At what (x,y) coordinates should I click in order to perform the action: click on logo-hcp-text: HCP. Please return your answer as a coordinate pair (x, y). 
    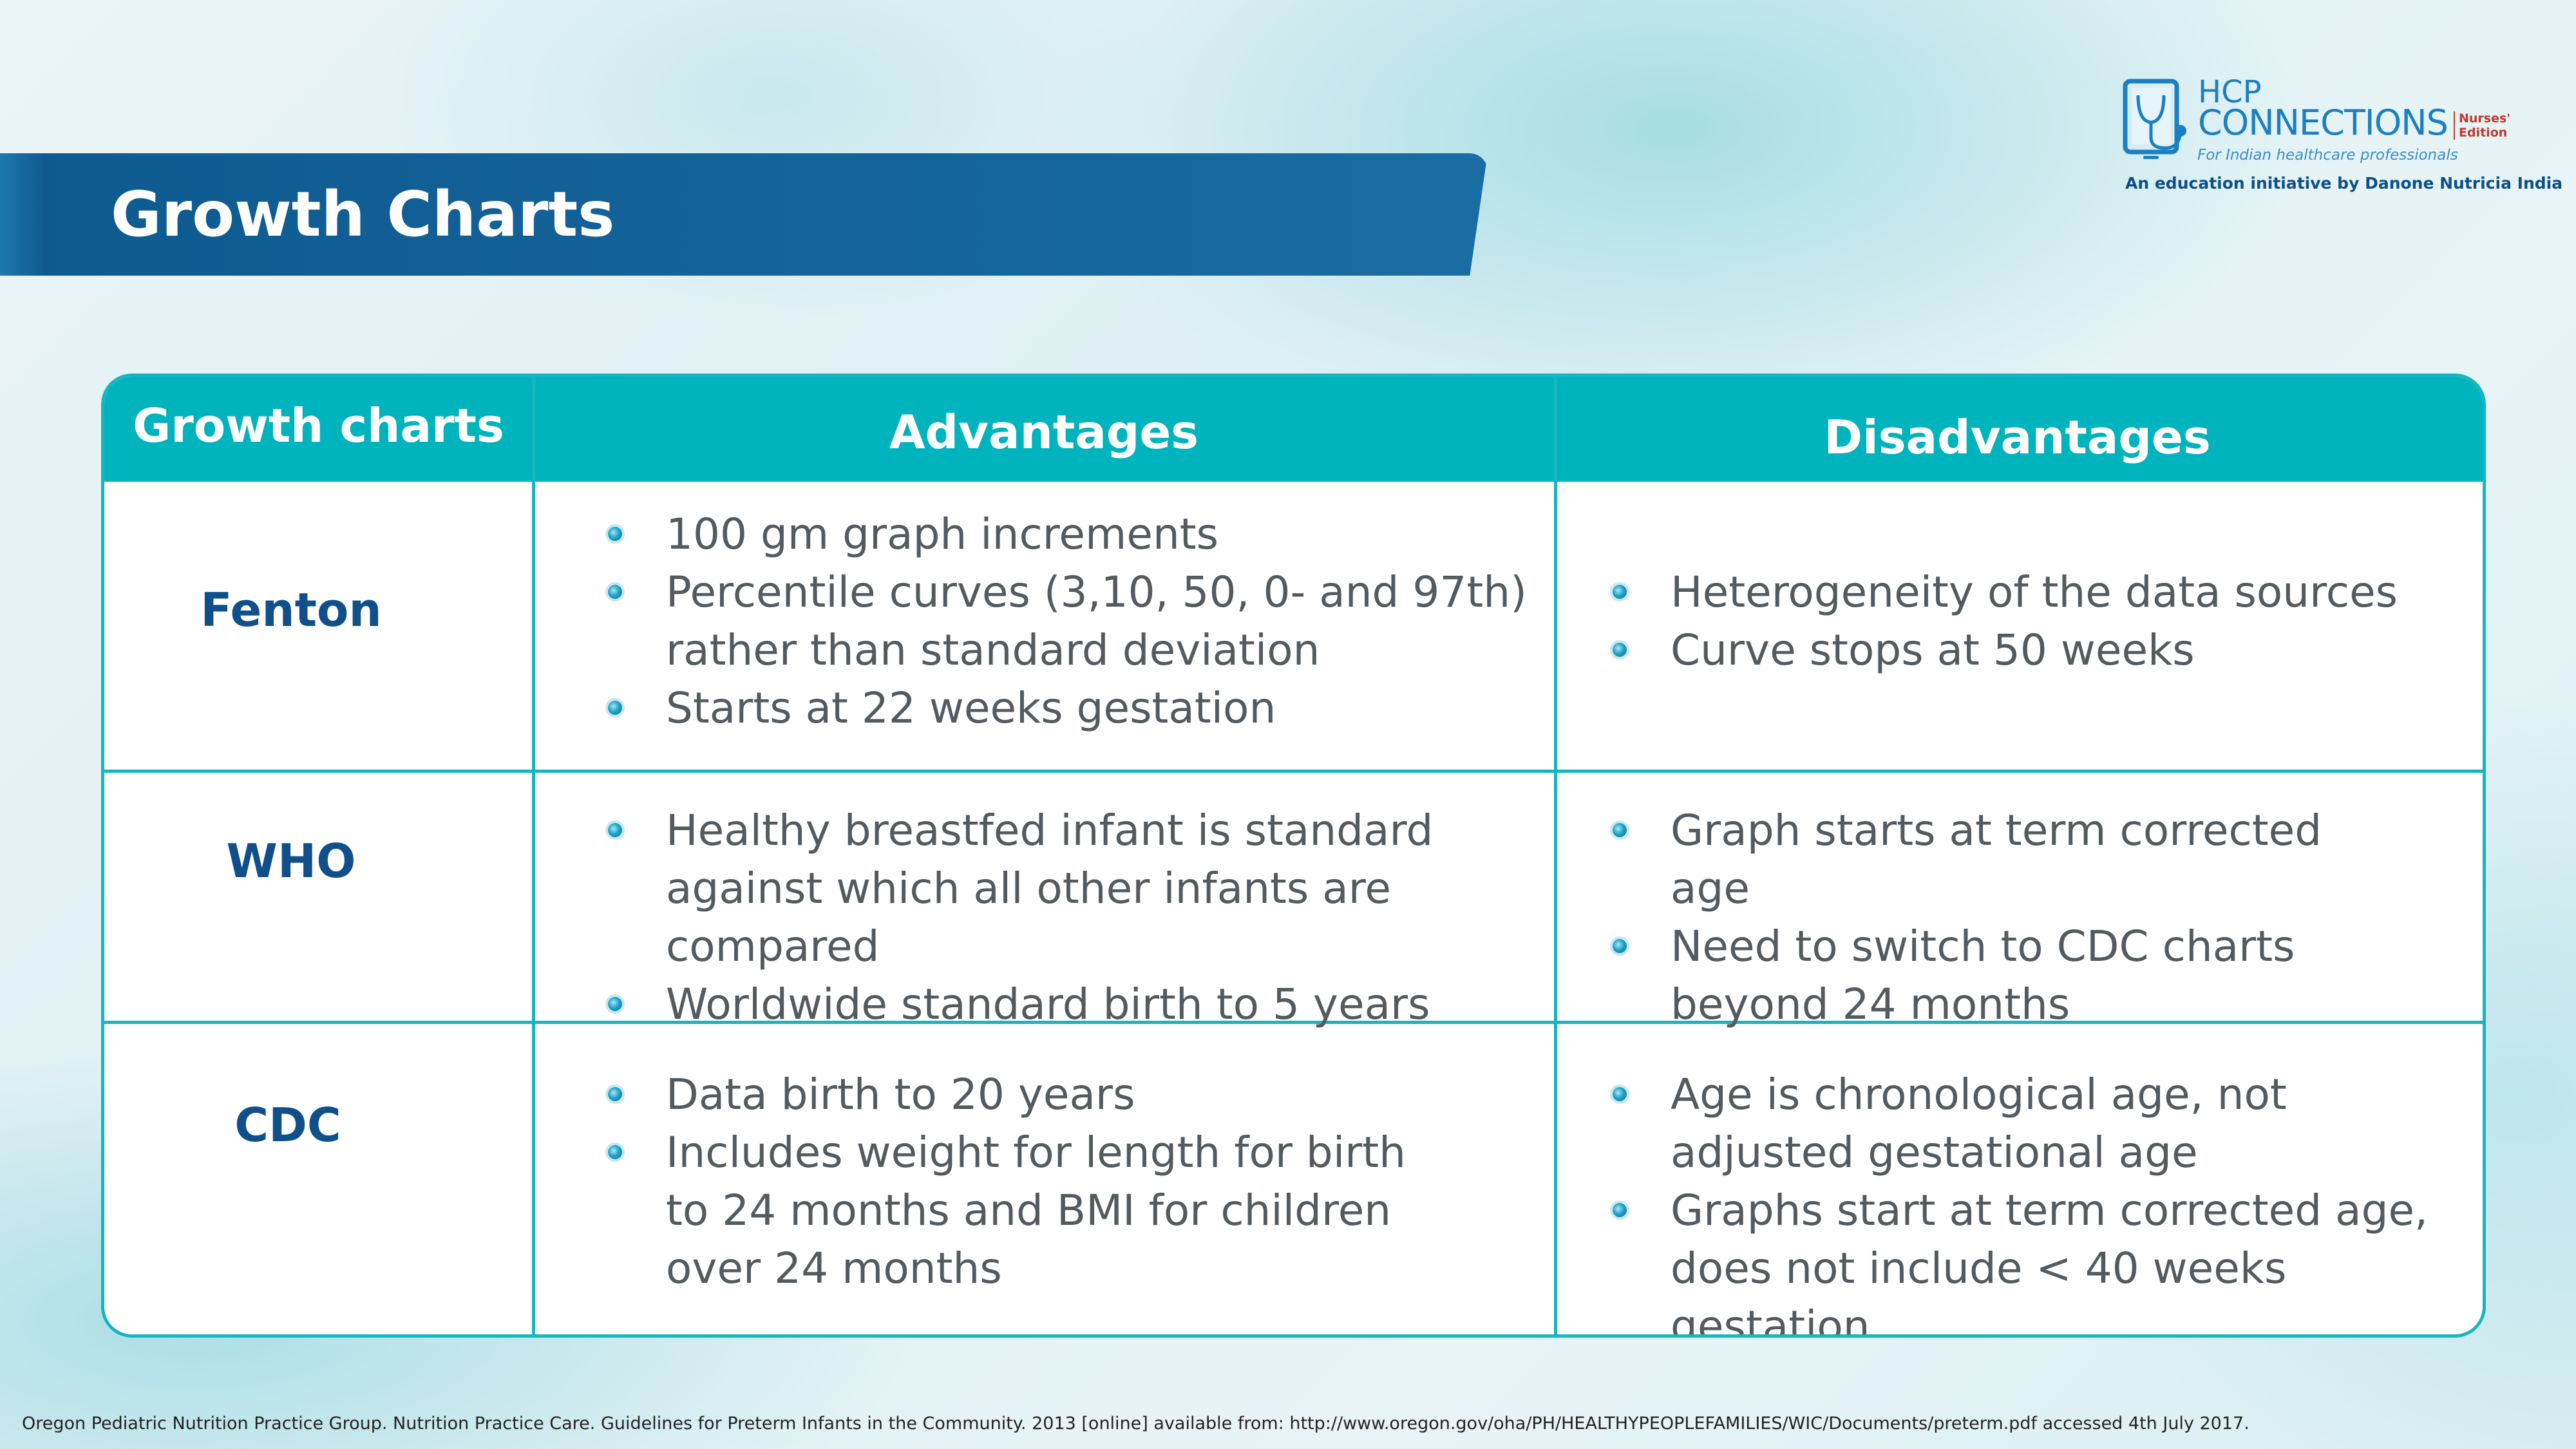
    Looking at the image, I should click on (2230, 92).